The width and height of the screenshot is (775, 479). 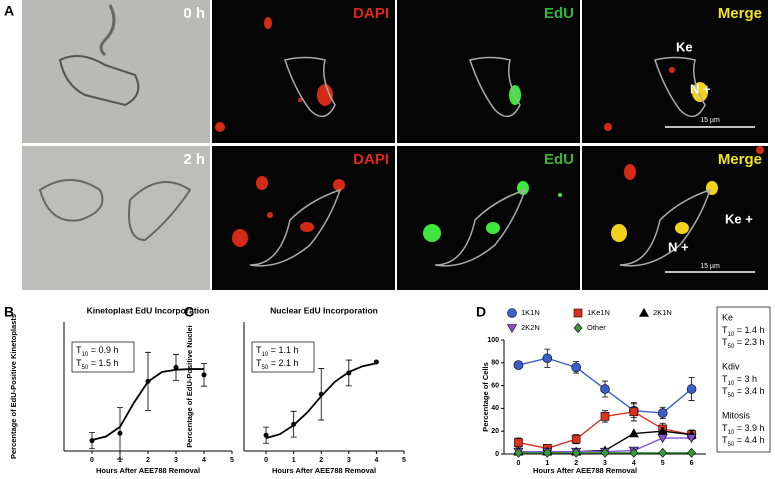 What do you see at coordinates (376, 460) in the screenshot?
I see `x-tick-label: 4` at bounding box center [376, 460].